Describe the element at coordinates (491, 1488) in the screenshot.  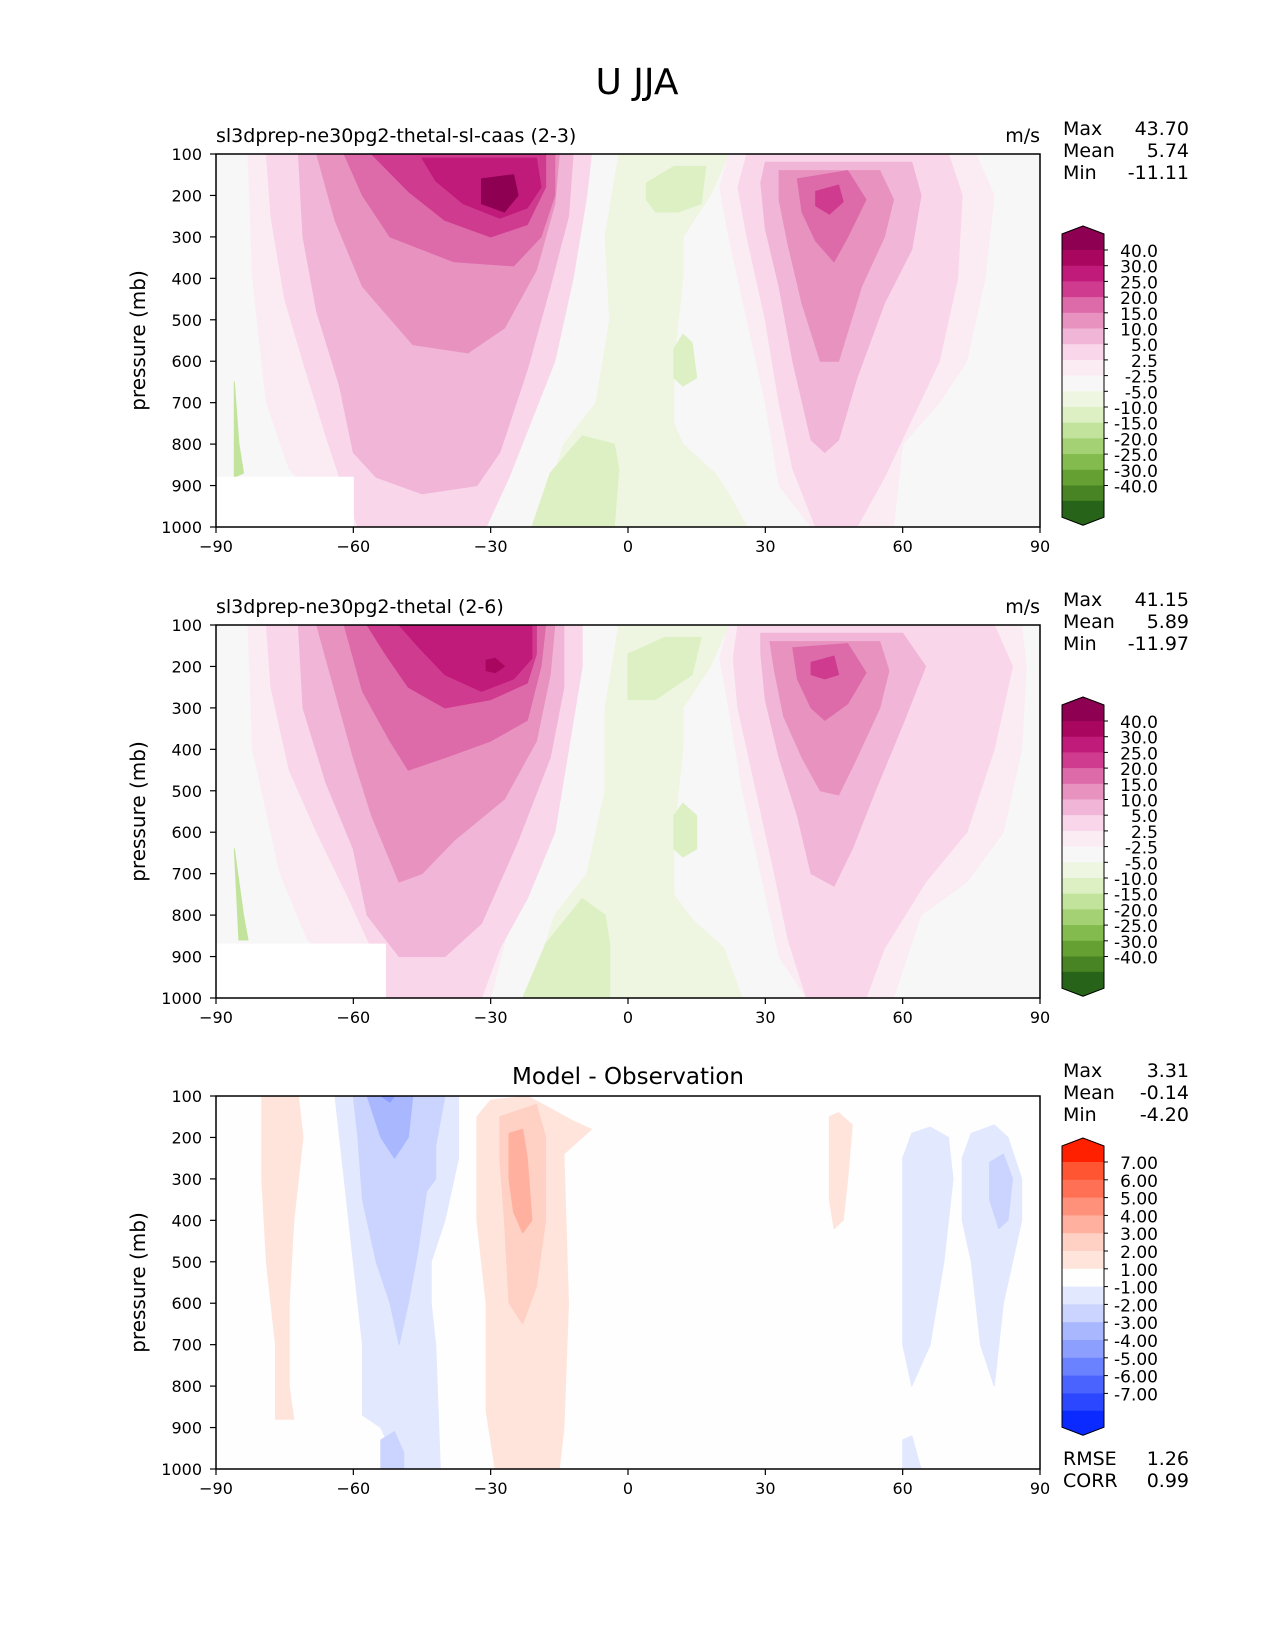
I see `x-tick-label: −30` at that location.